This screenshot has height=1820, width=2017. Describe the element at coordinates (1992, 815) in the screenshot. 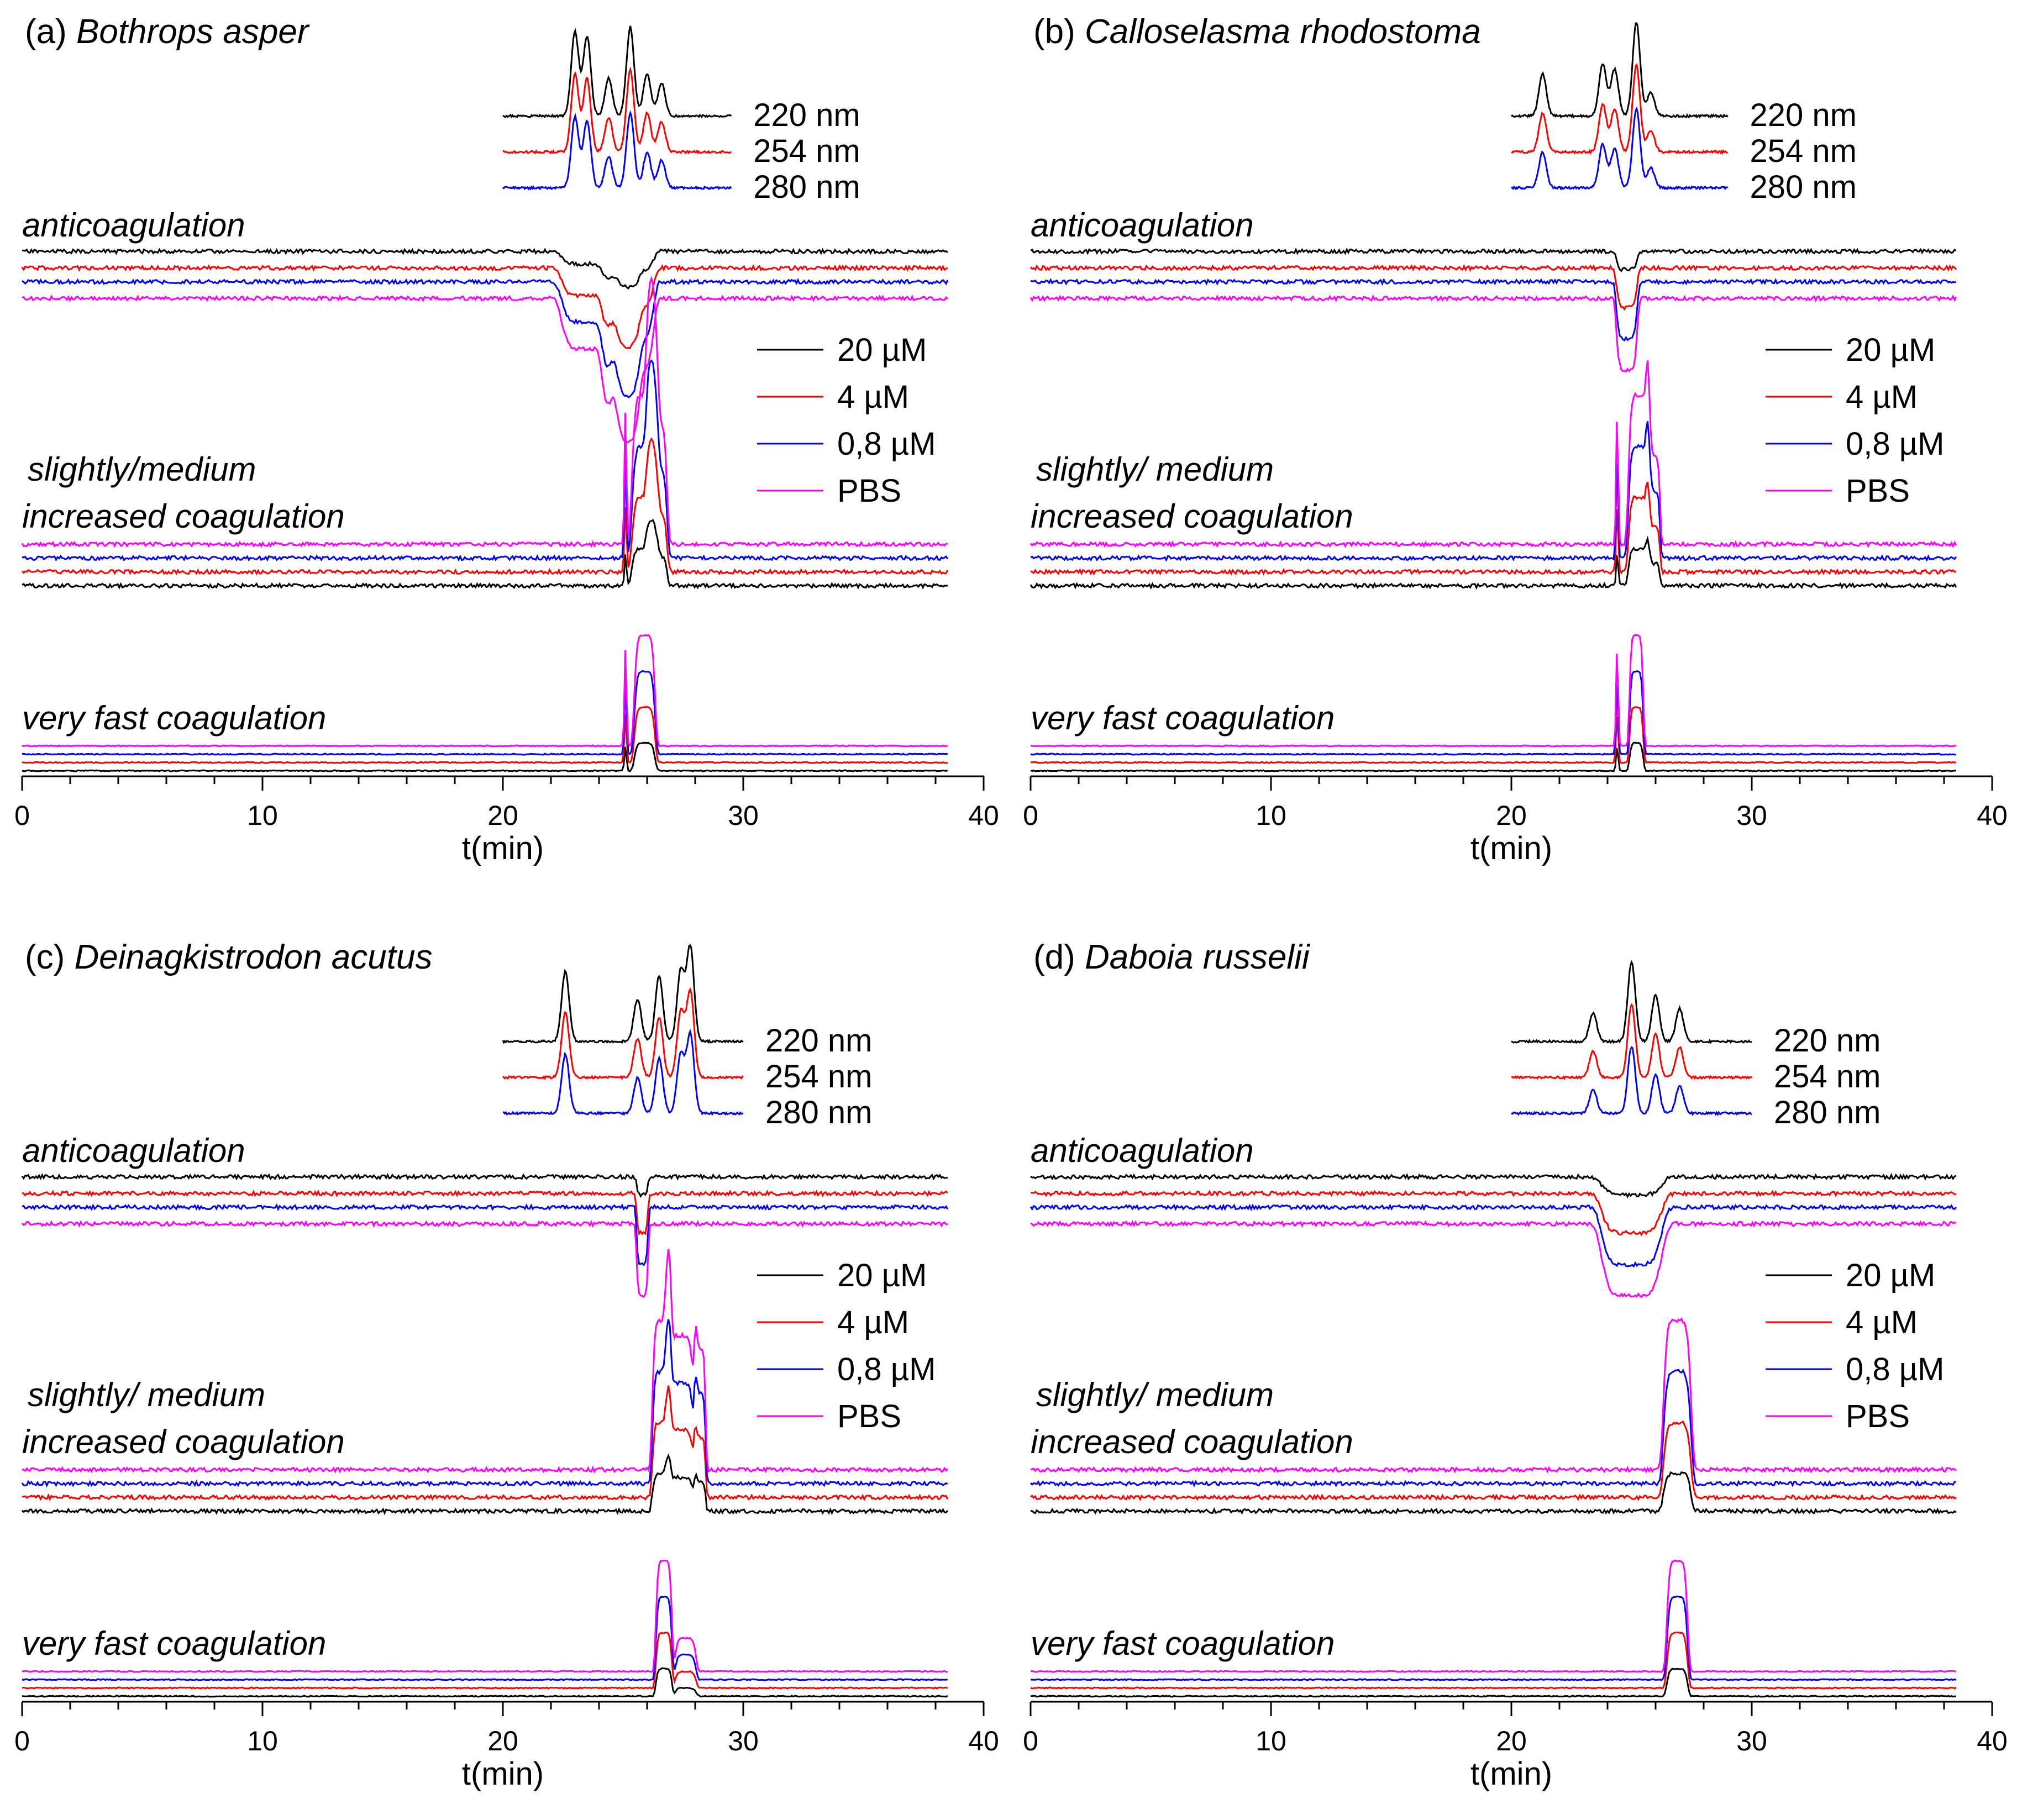

I see `x-tick-label: 40` at that location.